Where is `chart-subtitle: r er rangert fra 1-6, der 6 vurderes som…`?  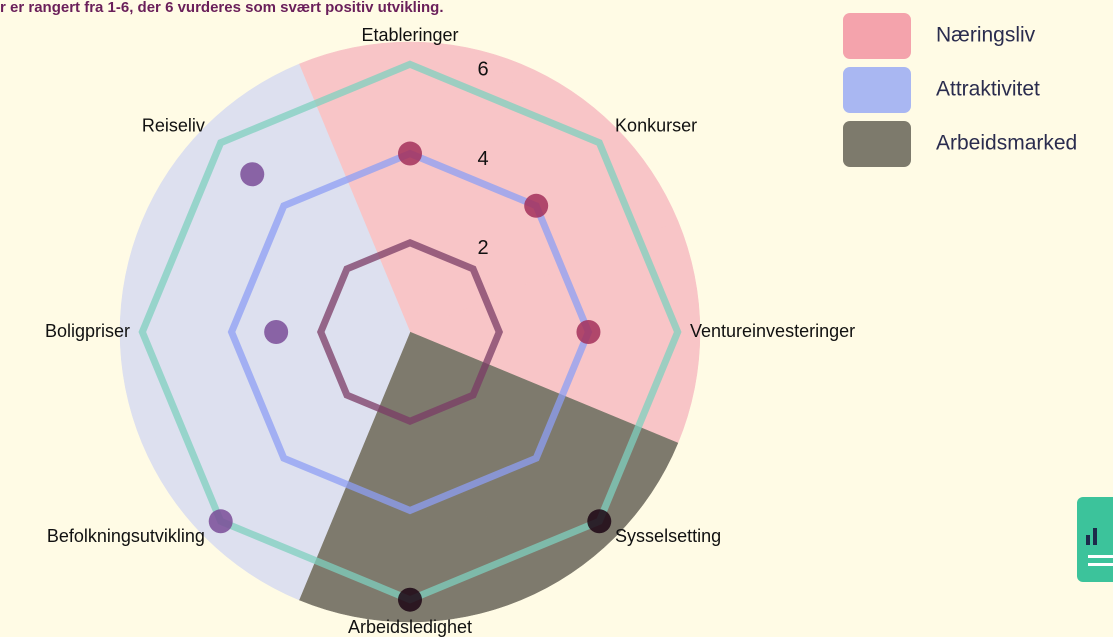 chart-subtitle: r er rangert fra 1-6, der 6 vurderes som… is located at coordinates (222, 8).